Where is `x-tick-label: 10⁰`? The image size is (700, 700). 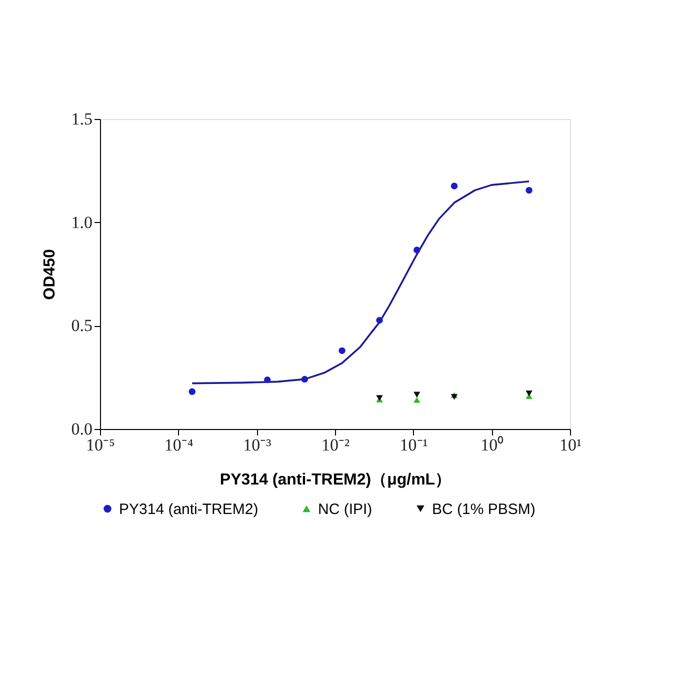
x-tick-label: 10⁰ is located at coordinates (492, 445).